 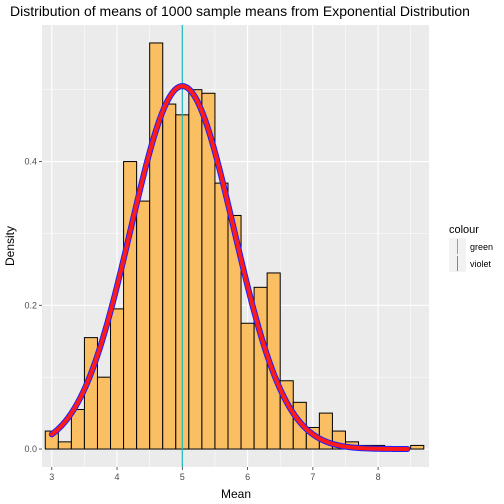 What do you see at coordinates (215, 474) in the screenshot?
I see `x-axis-ticks: 3 4 5 6 7 8` at bounding box center [215, 474].